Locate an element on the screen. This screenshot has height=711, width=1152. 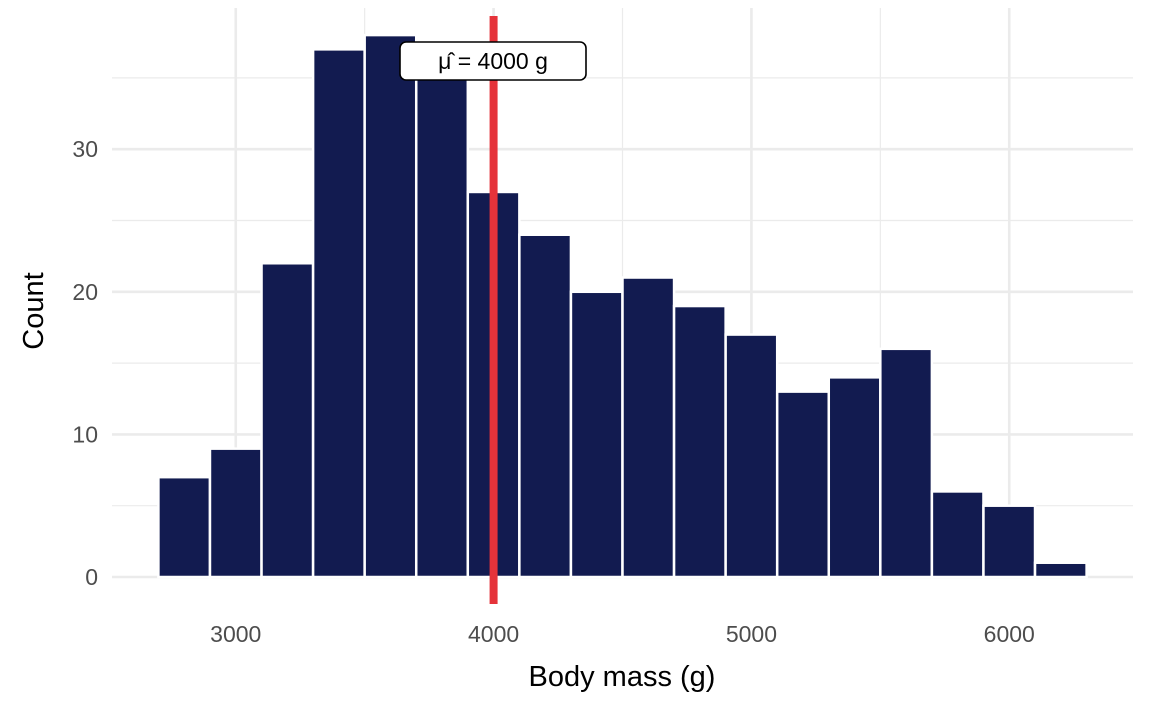
y-axis-title: Count is located at coordinates (34, 310).